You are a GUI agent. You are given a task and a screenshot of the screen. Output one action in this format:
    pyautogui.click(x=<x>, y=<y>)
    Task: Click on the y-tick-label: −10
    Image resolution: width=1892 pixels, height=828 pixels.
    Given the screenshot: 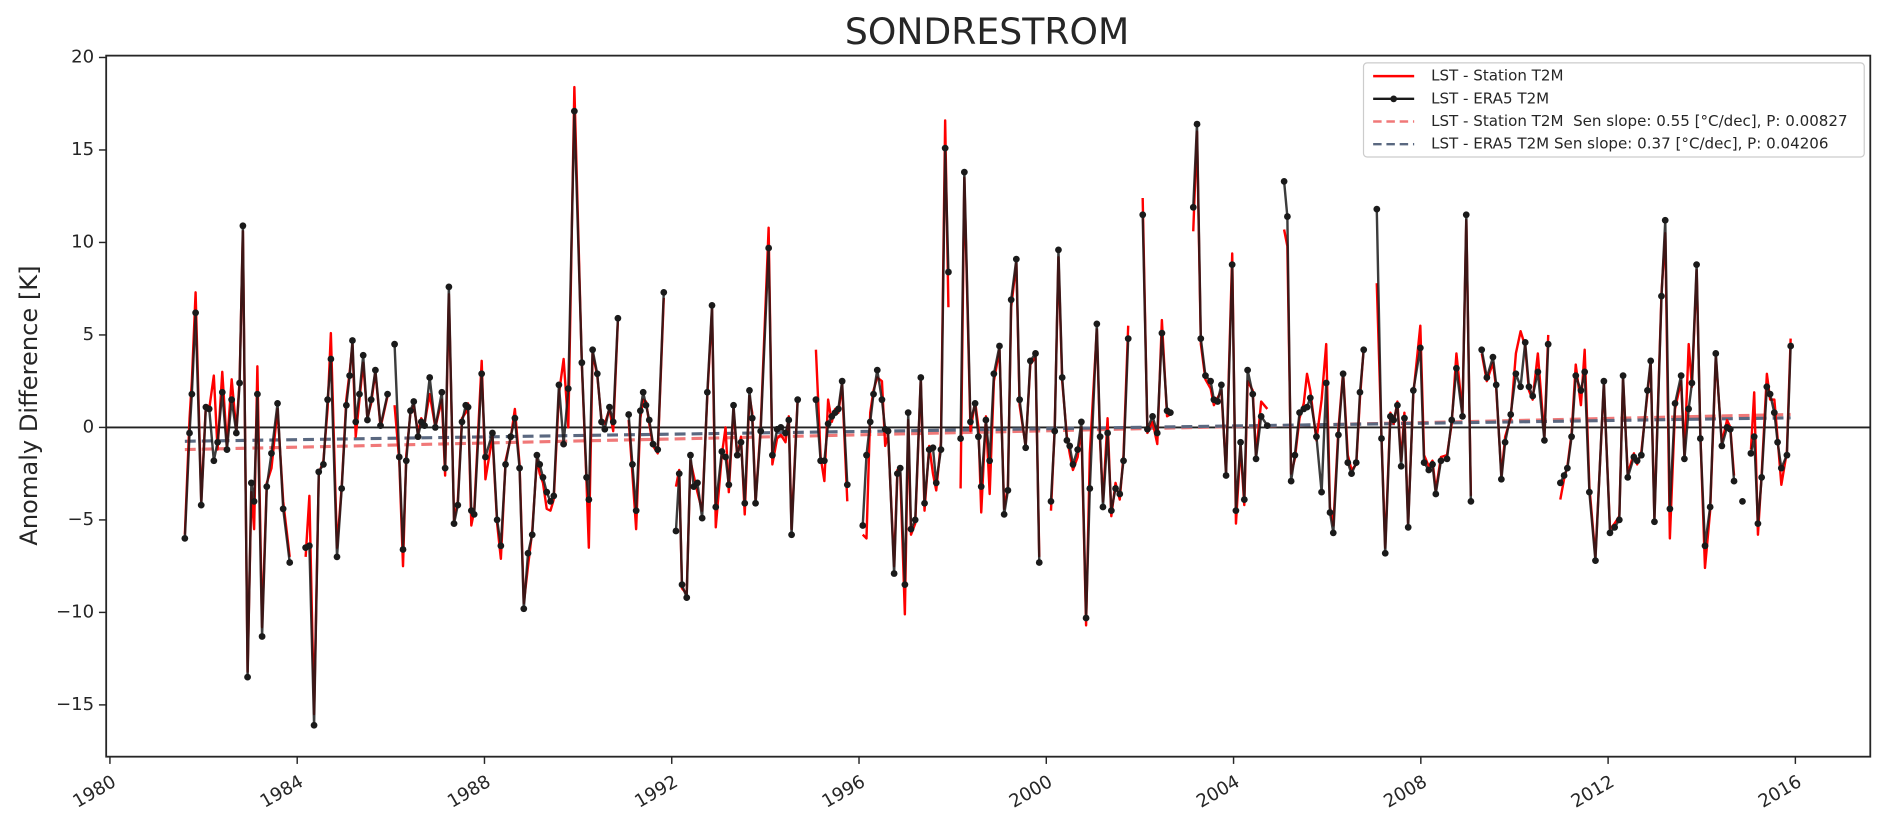 What is the action you would take?
    pyautogui.click(x=75, y=611)
    